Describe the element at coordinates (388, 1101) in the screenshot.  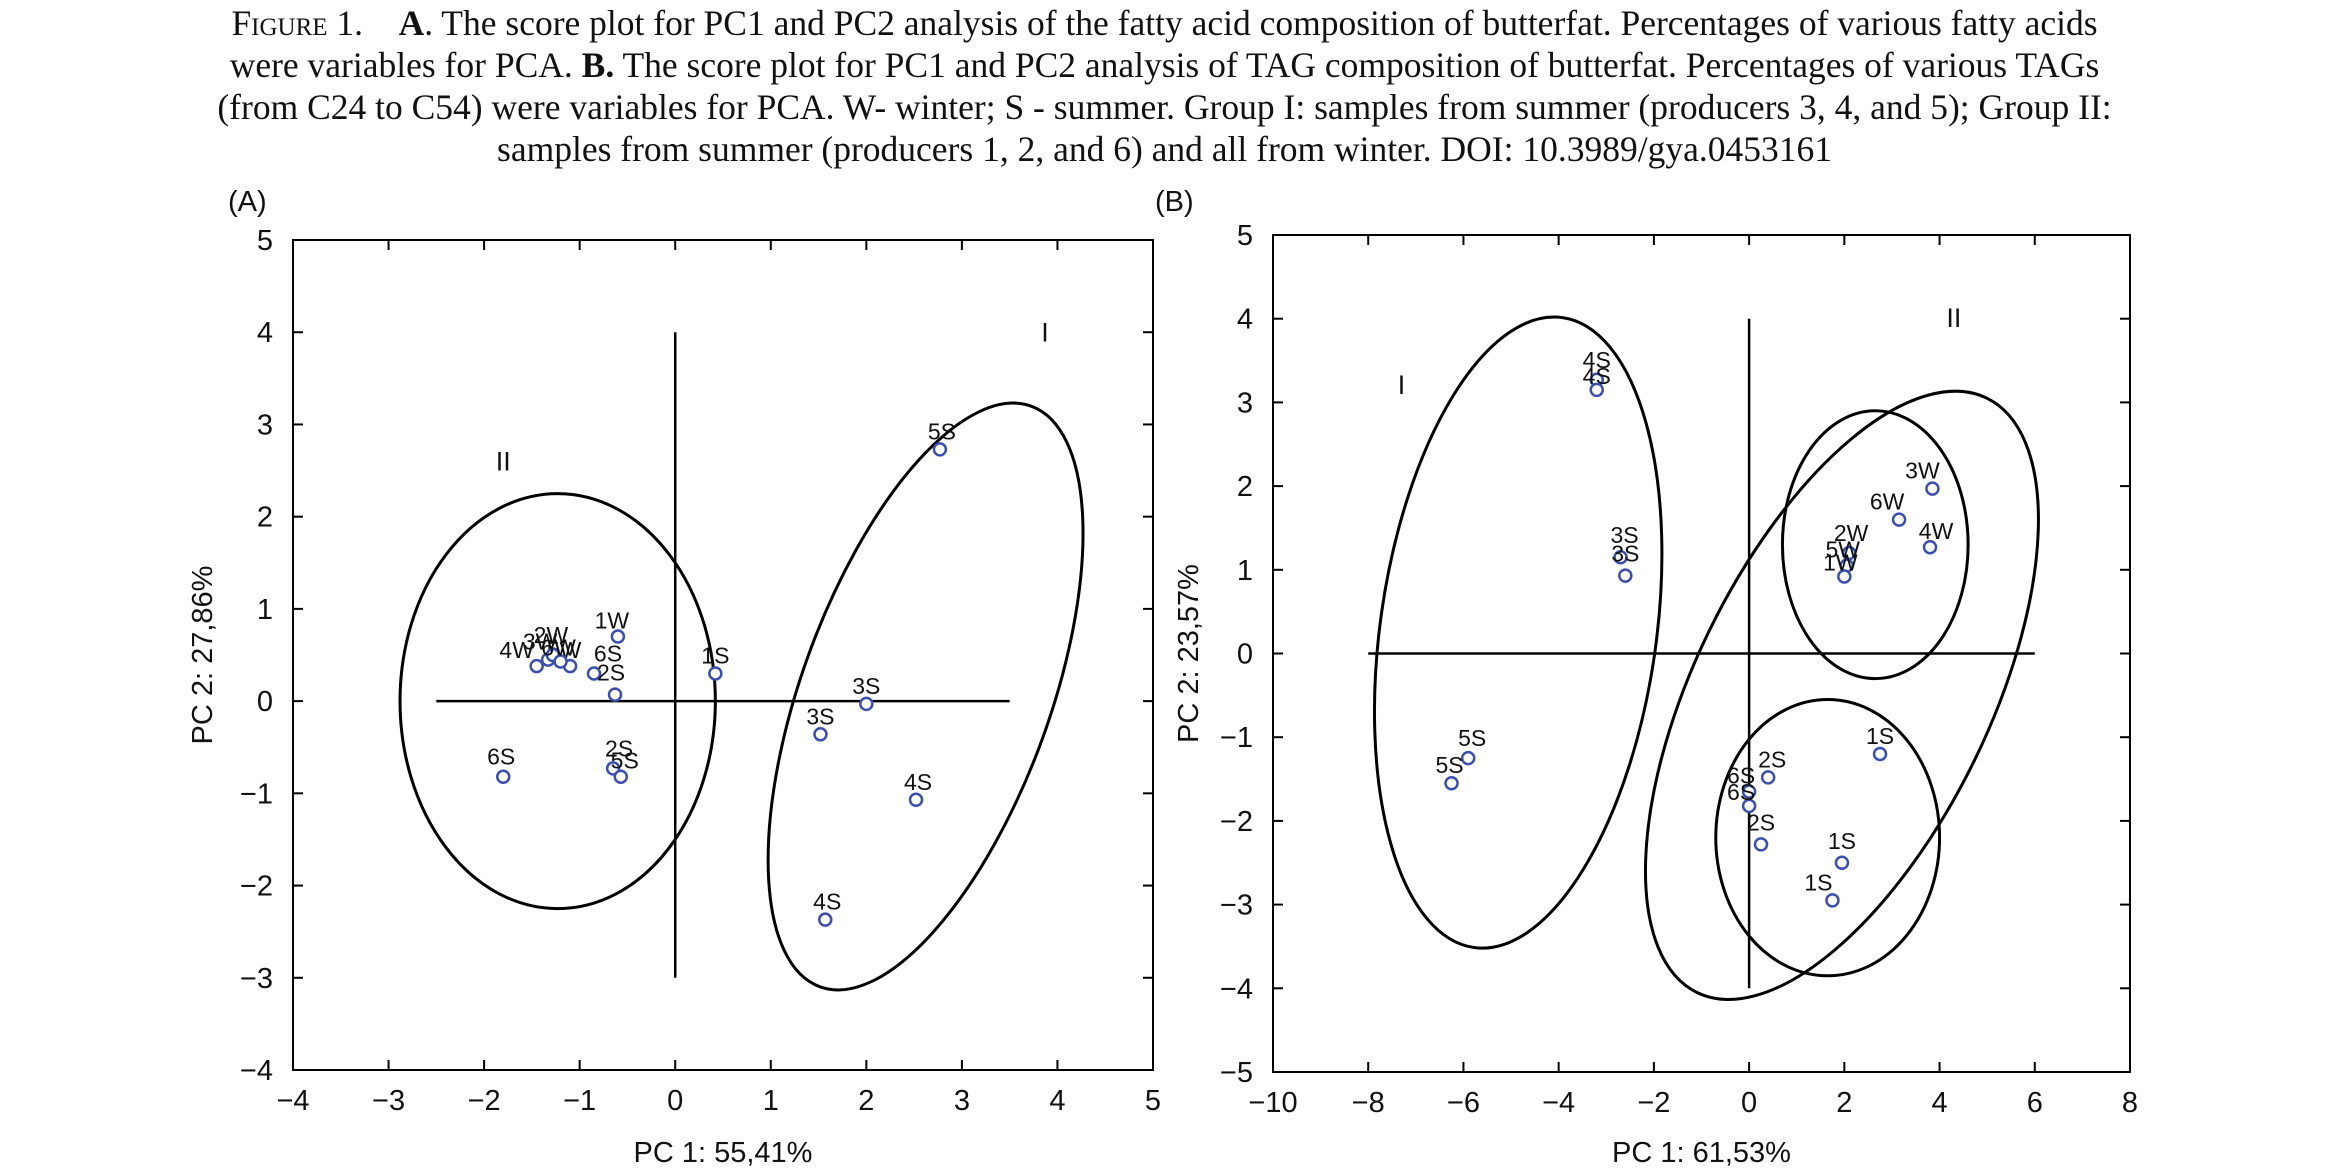
I see `x-tick-label: −3` at that location.